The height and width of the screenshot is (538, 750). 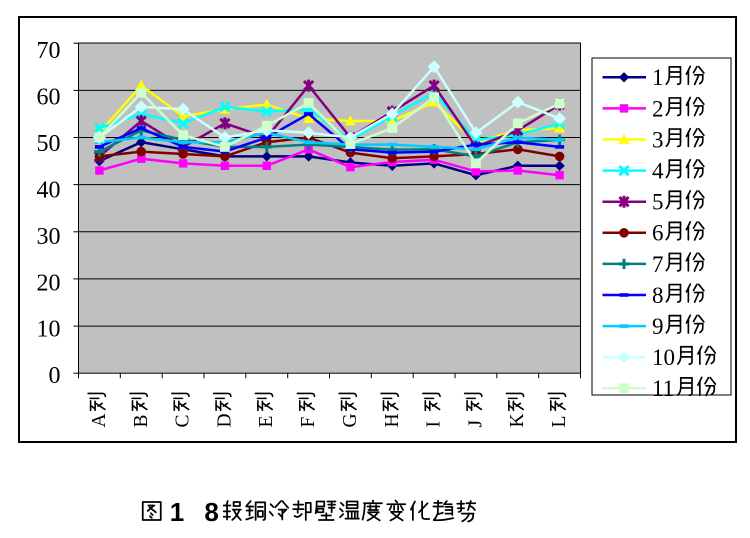 What do you see at coordinates (434, 424) in the screenshot?
I see `svg-text: I` at bounding box center [434, 424].